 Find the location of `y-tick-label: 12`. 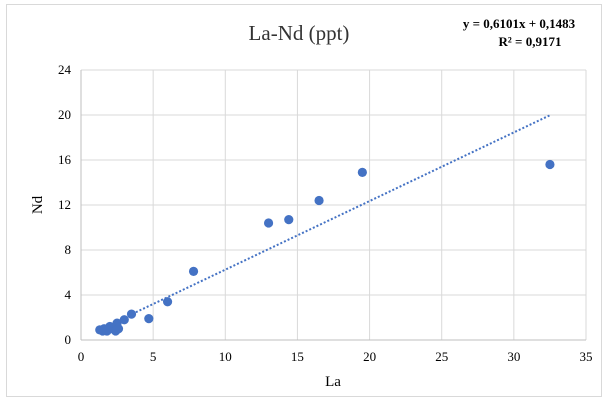

y-tick-label: 12 is located at coordinates (64, 204).